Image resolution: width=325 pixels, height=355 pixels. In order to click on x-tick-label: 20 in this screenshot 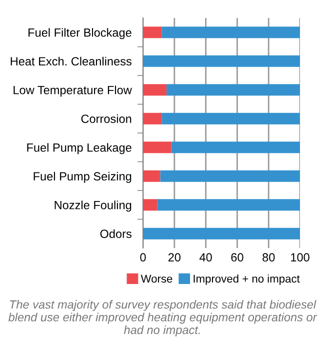, I will do `click(174, 257)`.